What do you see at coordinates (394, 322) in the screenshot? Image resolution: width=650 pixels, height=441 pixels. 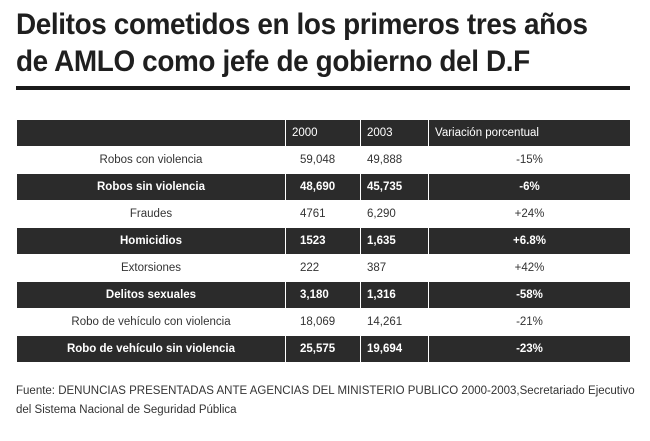 I see `value-2003: 14,261` at bounding box center [394, 322].